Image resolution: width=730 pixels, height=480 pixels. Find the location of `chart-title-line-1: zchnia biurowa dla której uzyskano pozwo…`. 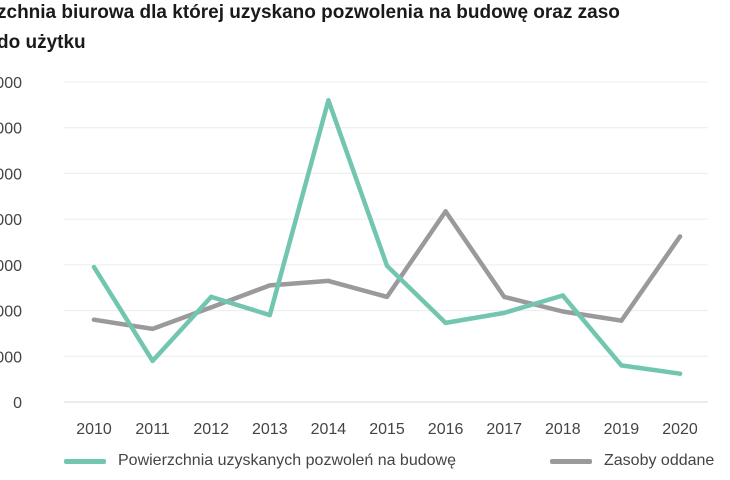

chart-title-line-1: zchnia biurowa dla której uzyskano pozwo… is located at coordinates (310, 12).